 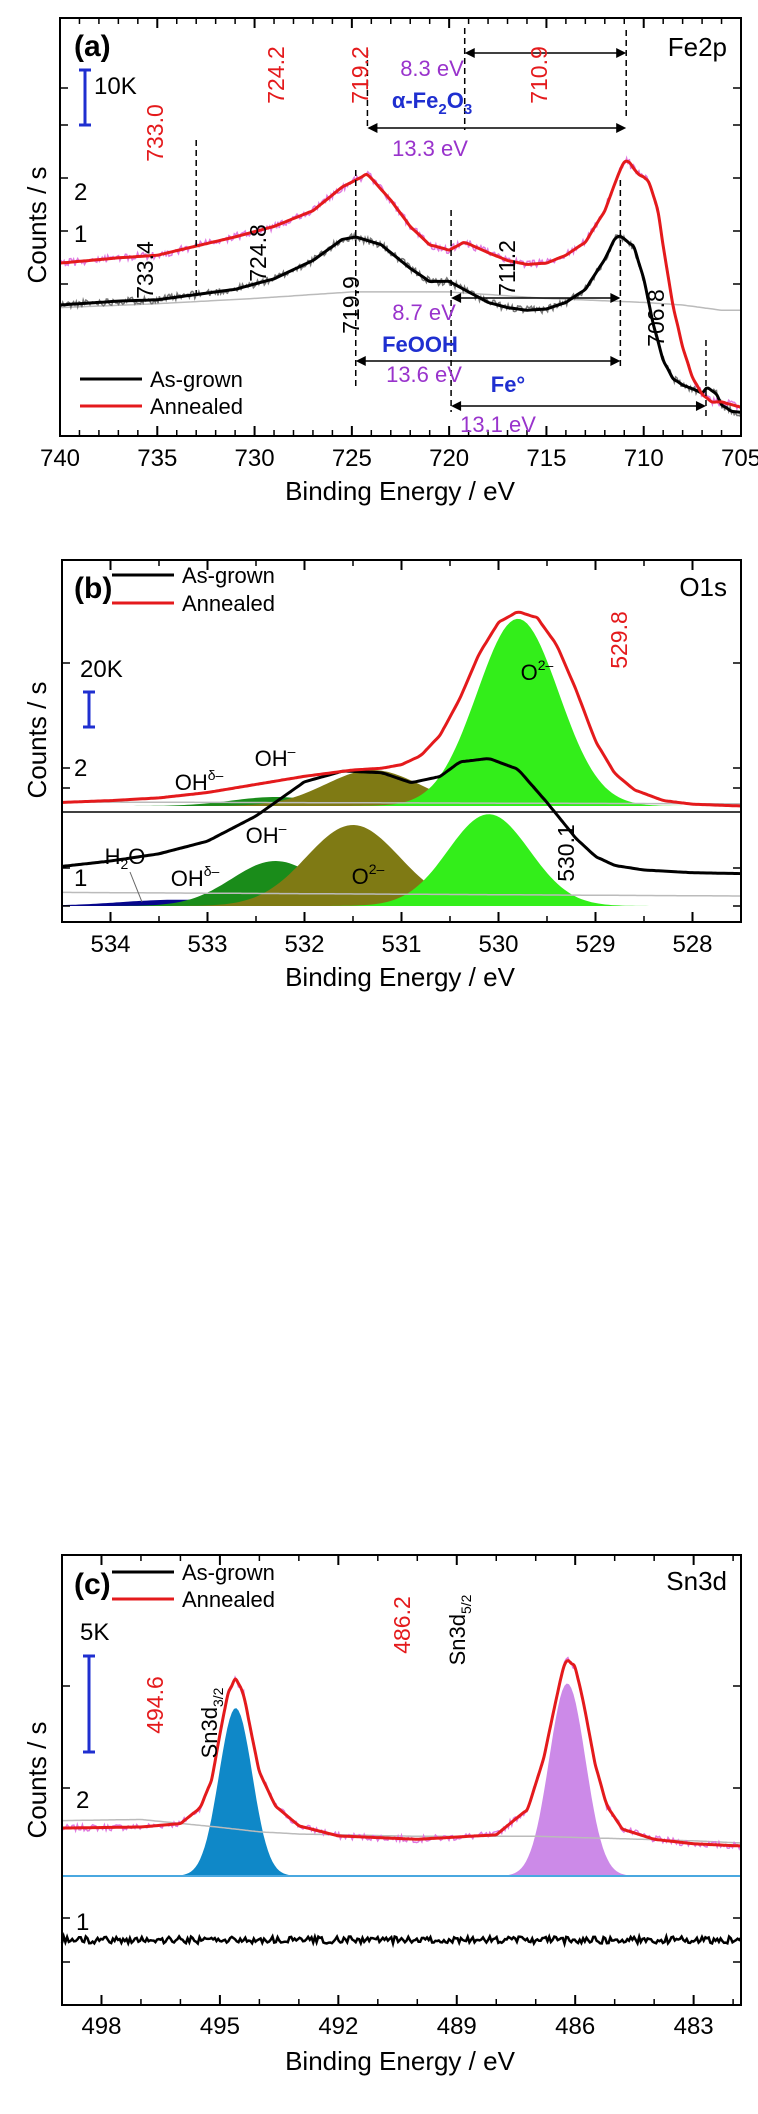 What do you see at coordinates (196, 379) in the screenshot?
I see `panel-a-legend-as-grown: As-grown` at bounding box center [196, 379].